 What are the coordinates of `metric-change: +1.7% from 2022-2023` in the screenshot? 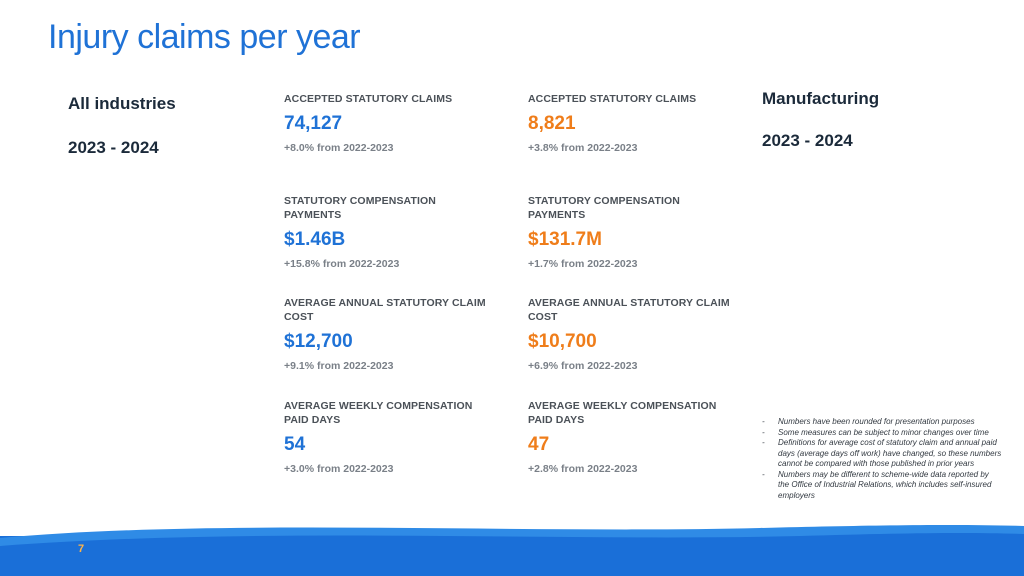 It's located at (583, 264).